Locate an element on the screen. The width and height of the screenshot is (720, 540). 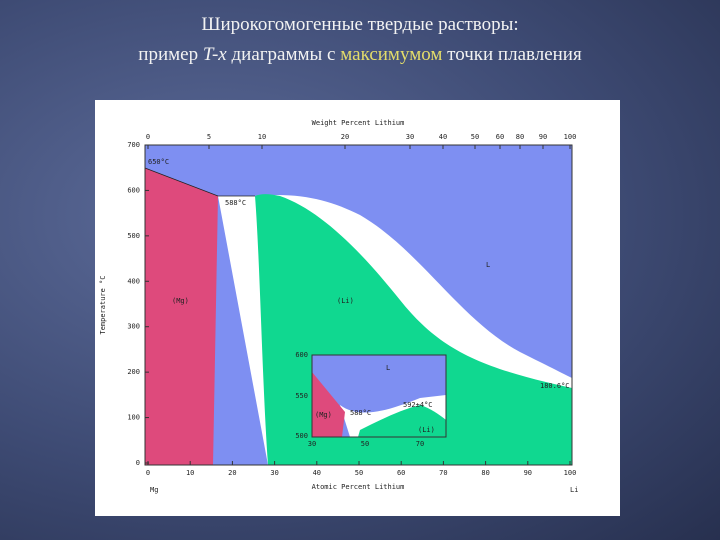
inset-mg is located at coordinates (328, 404).